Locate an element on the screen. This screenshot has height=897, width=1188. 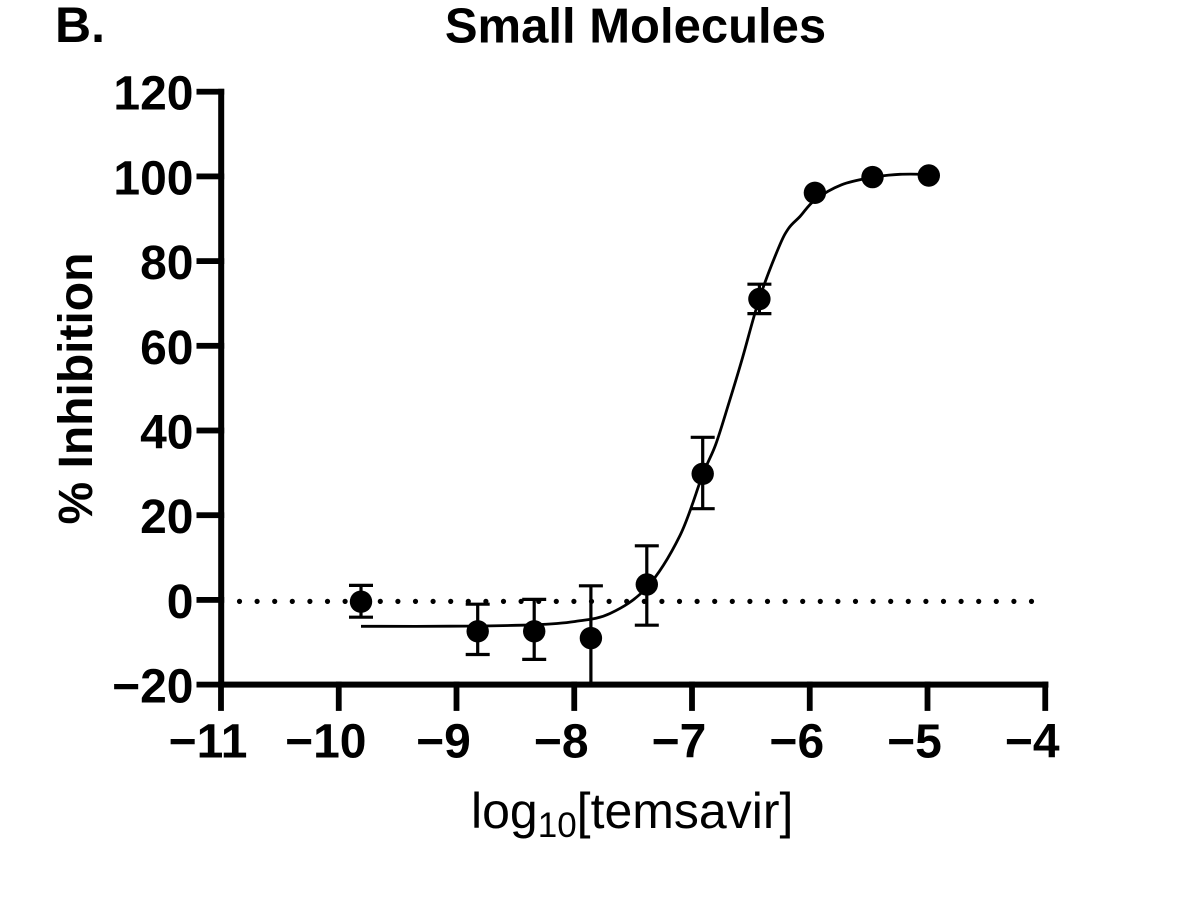
svg-text: 100 is located at coordinates (153, 178).